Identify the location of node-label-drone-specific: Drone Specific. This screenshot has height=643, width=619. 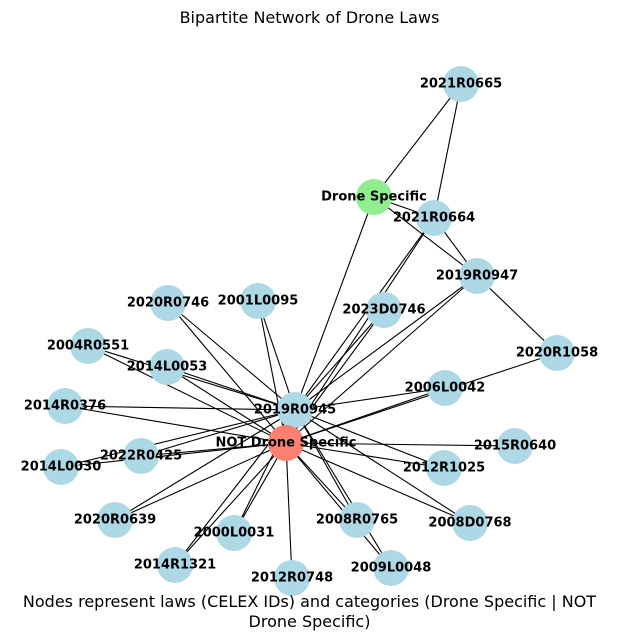
(374, 197).